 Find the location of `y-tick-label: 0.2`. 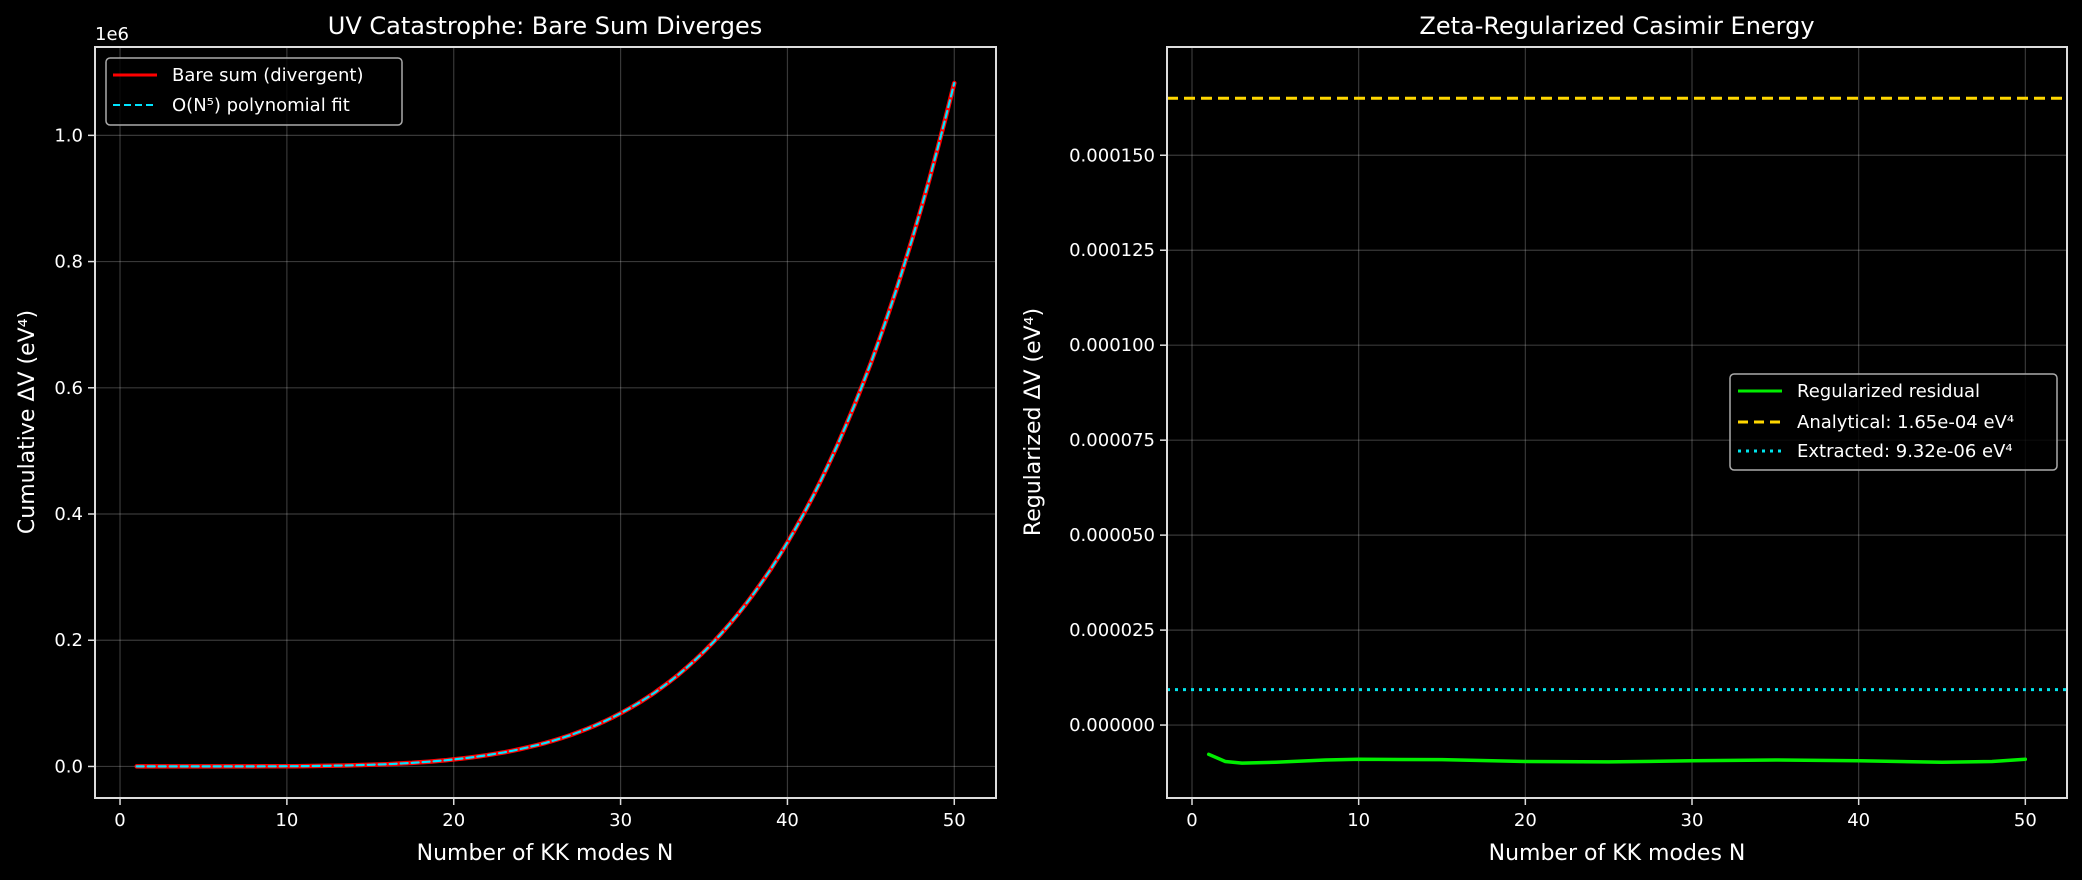

y-tick-label: 0.2 is located at coordinates (68, 640).